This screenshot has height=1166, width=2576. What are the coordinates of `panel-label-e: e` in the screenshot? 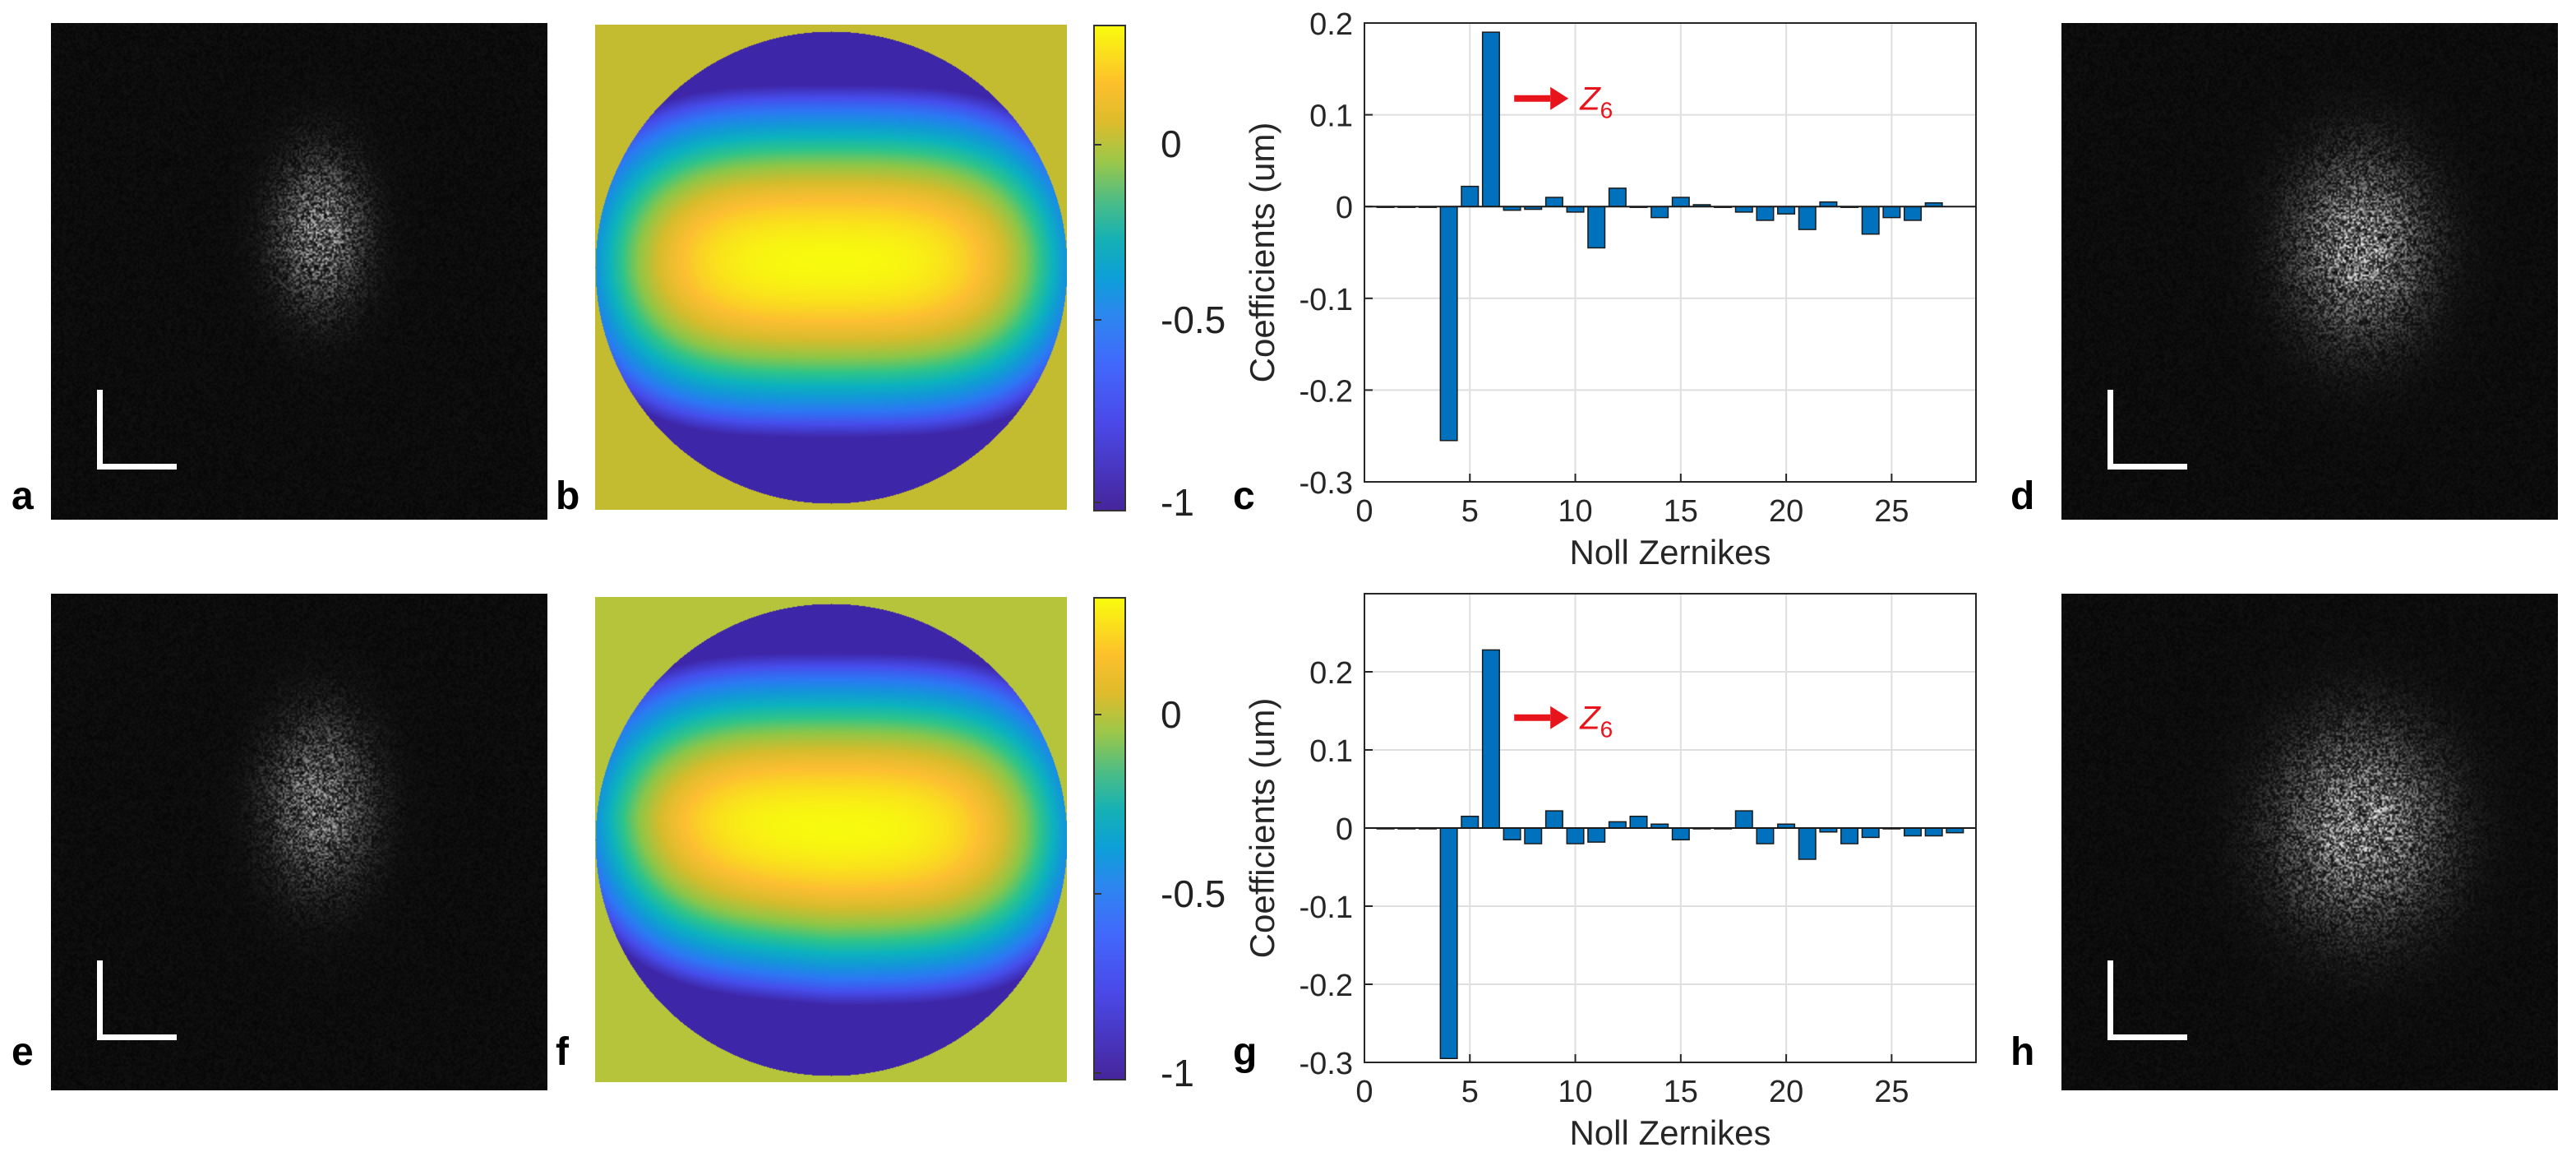 It's located at (23, 1052).